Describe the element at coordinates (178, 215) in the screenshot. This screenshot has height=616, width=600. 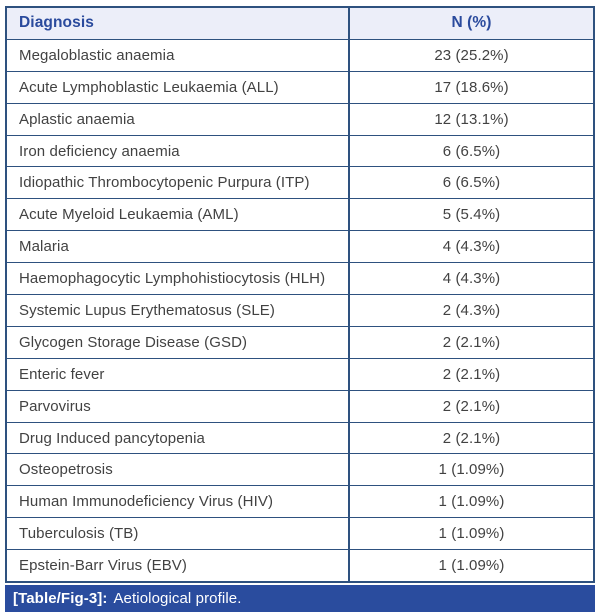
I see `diagnosis-cell: Acute Myeloid Leukaemia (AML)` at that location.